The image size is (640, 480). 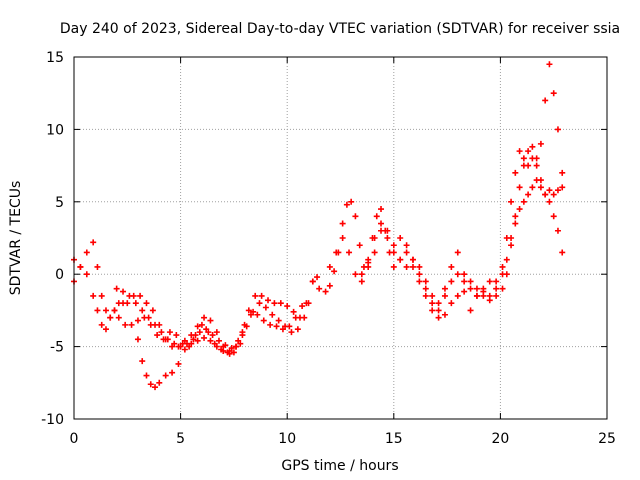 I want to click on y-tick-label: 5, so click(x=59, y=203).